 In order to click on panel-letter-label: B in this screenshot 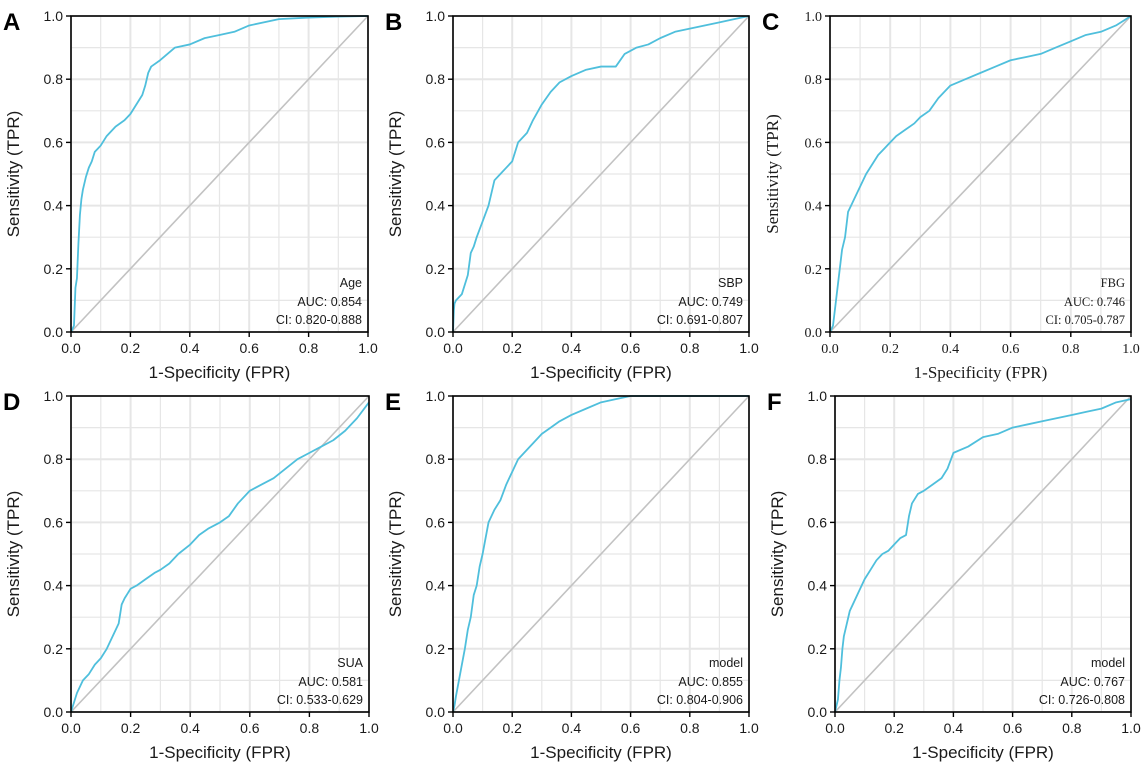, I will do `click(393, 22)`.